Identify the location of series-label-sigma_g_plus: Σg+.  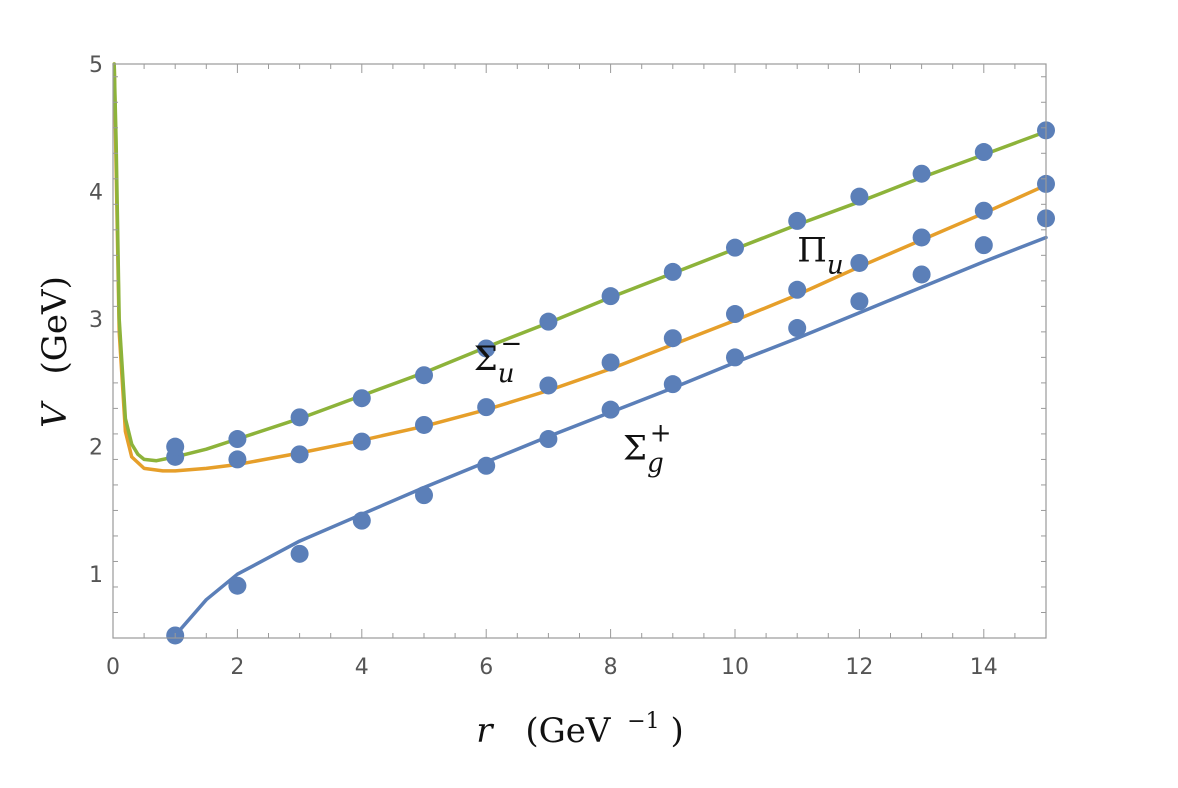
(647, 448).